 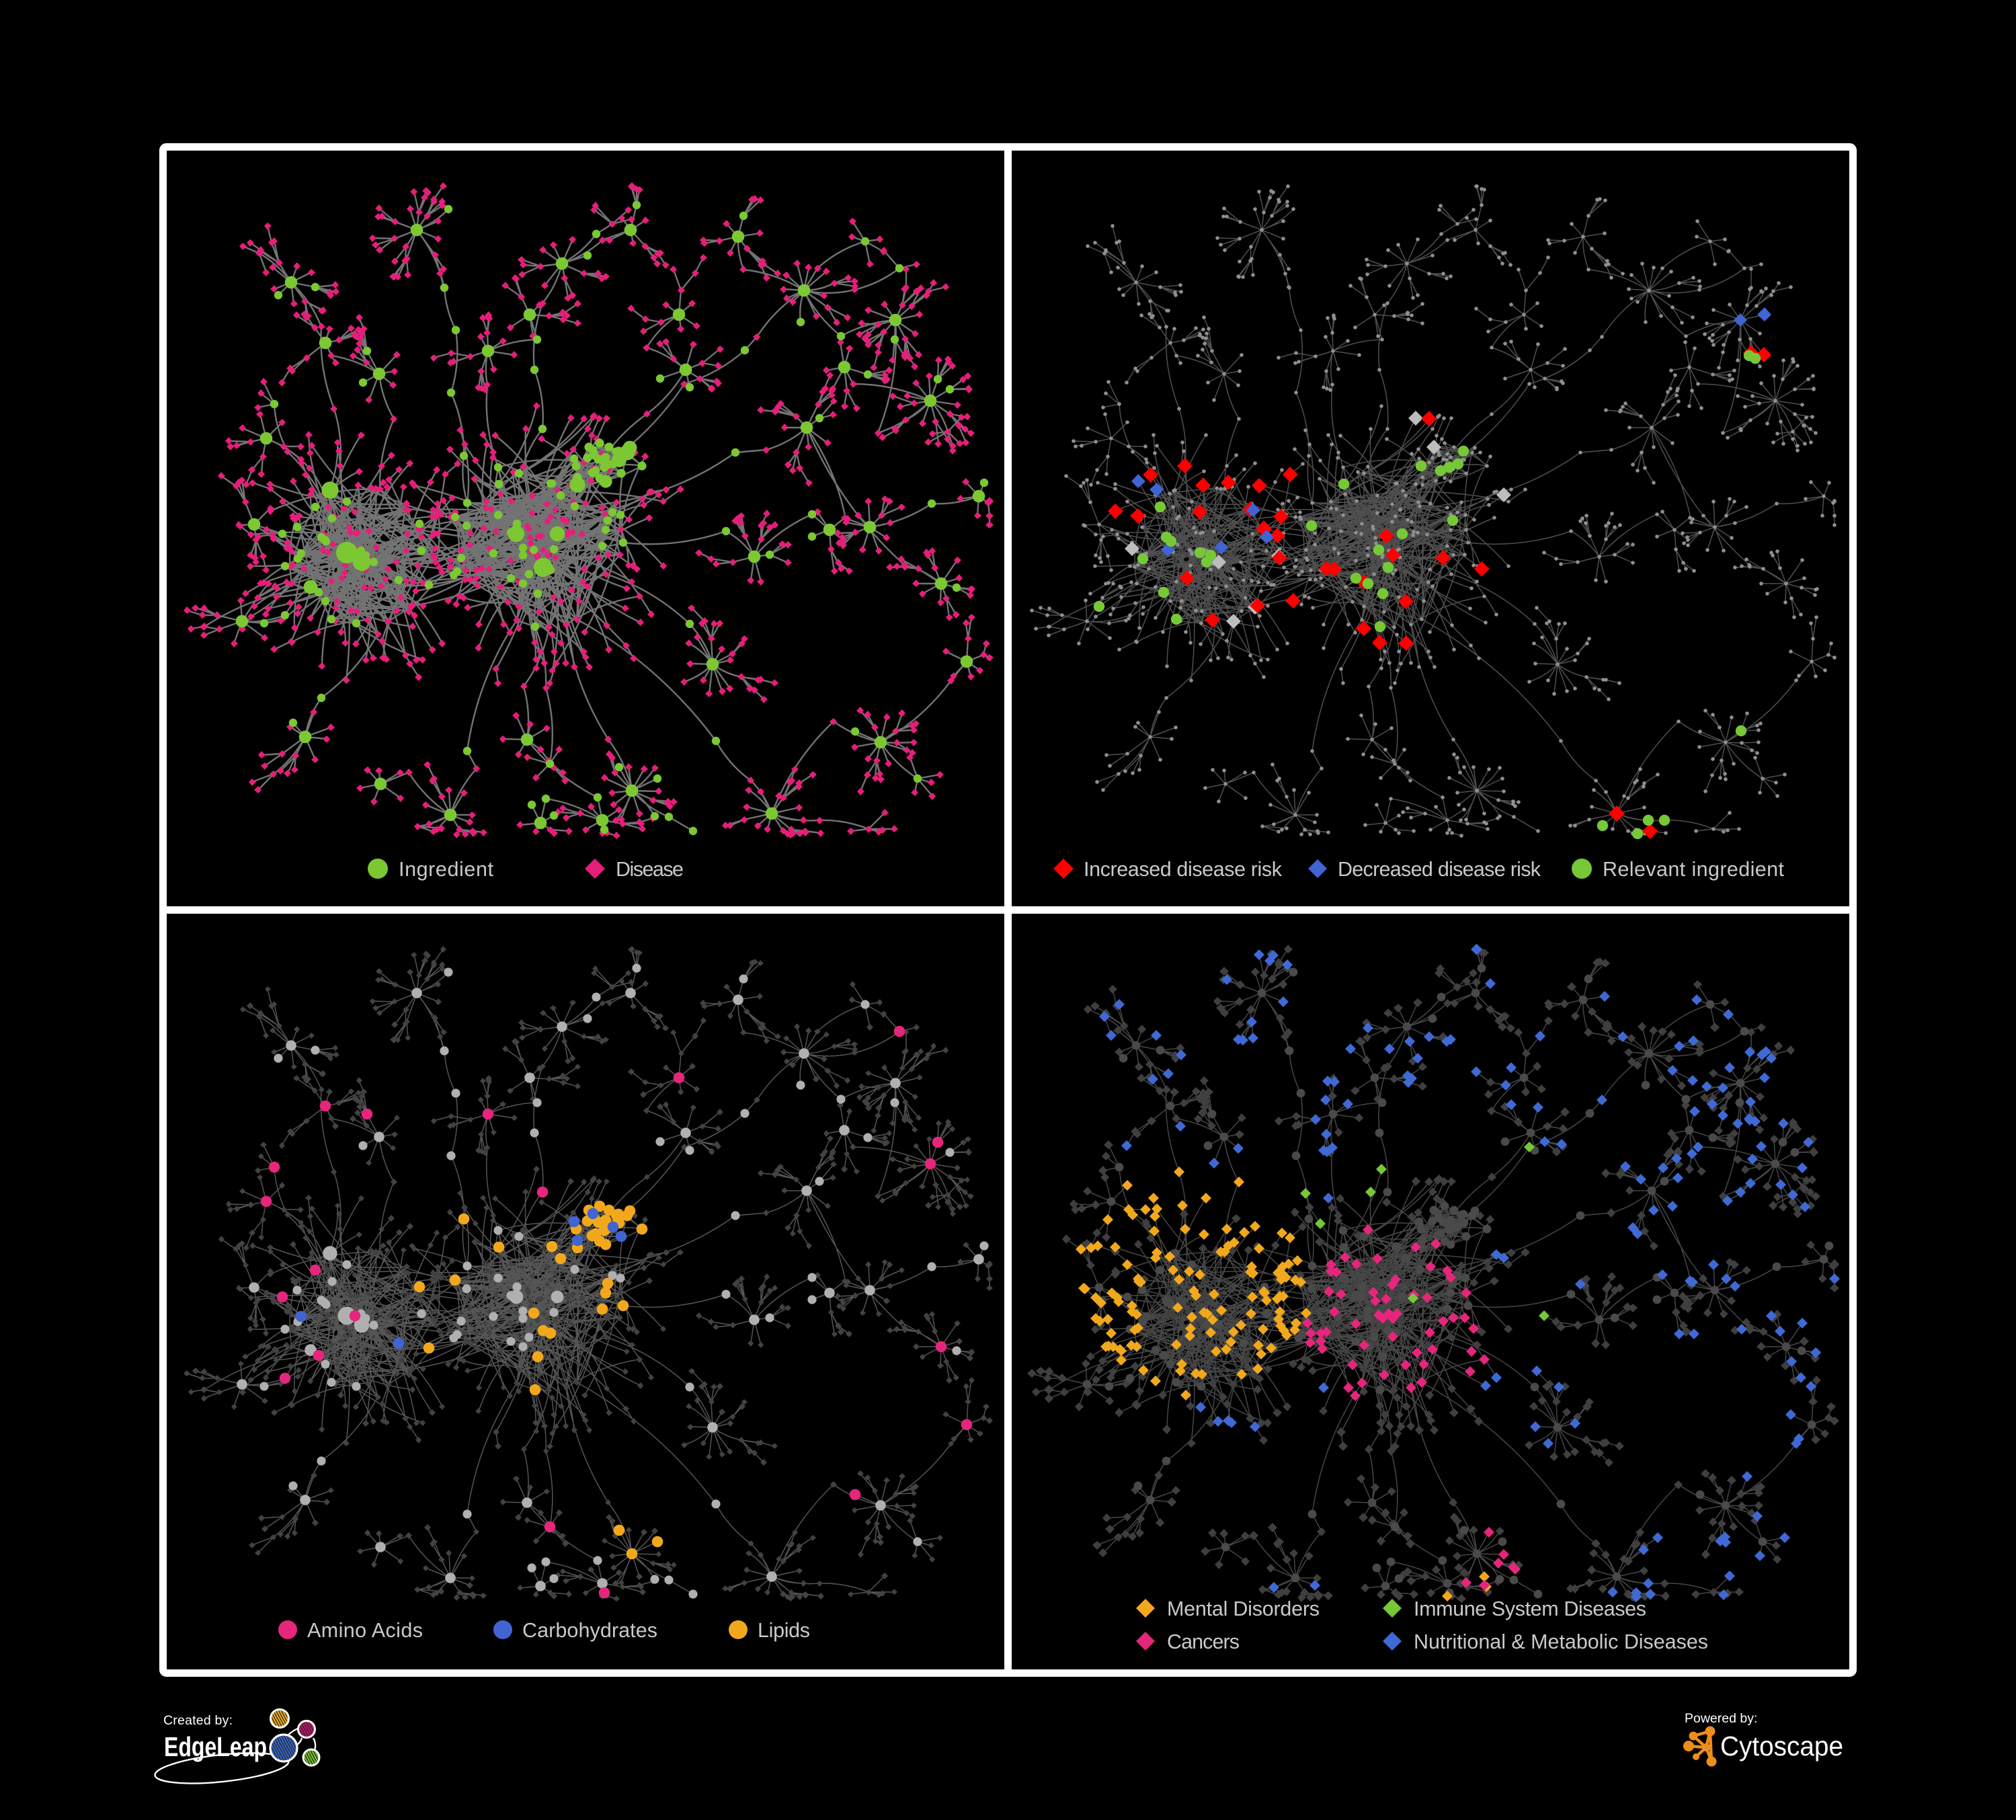 What do you see at coordinates (1183, 869) in the screenshot?
I see `svg-text: Increased disease risk` at bounding box center [1183, 869].